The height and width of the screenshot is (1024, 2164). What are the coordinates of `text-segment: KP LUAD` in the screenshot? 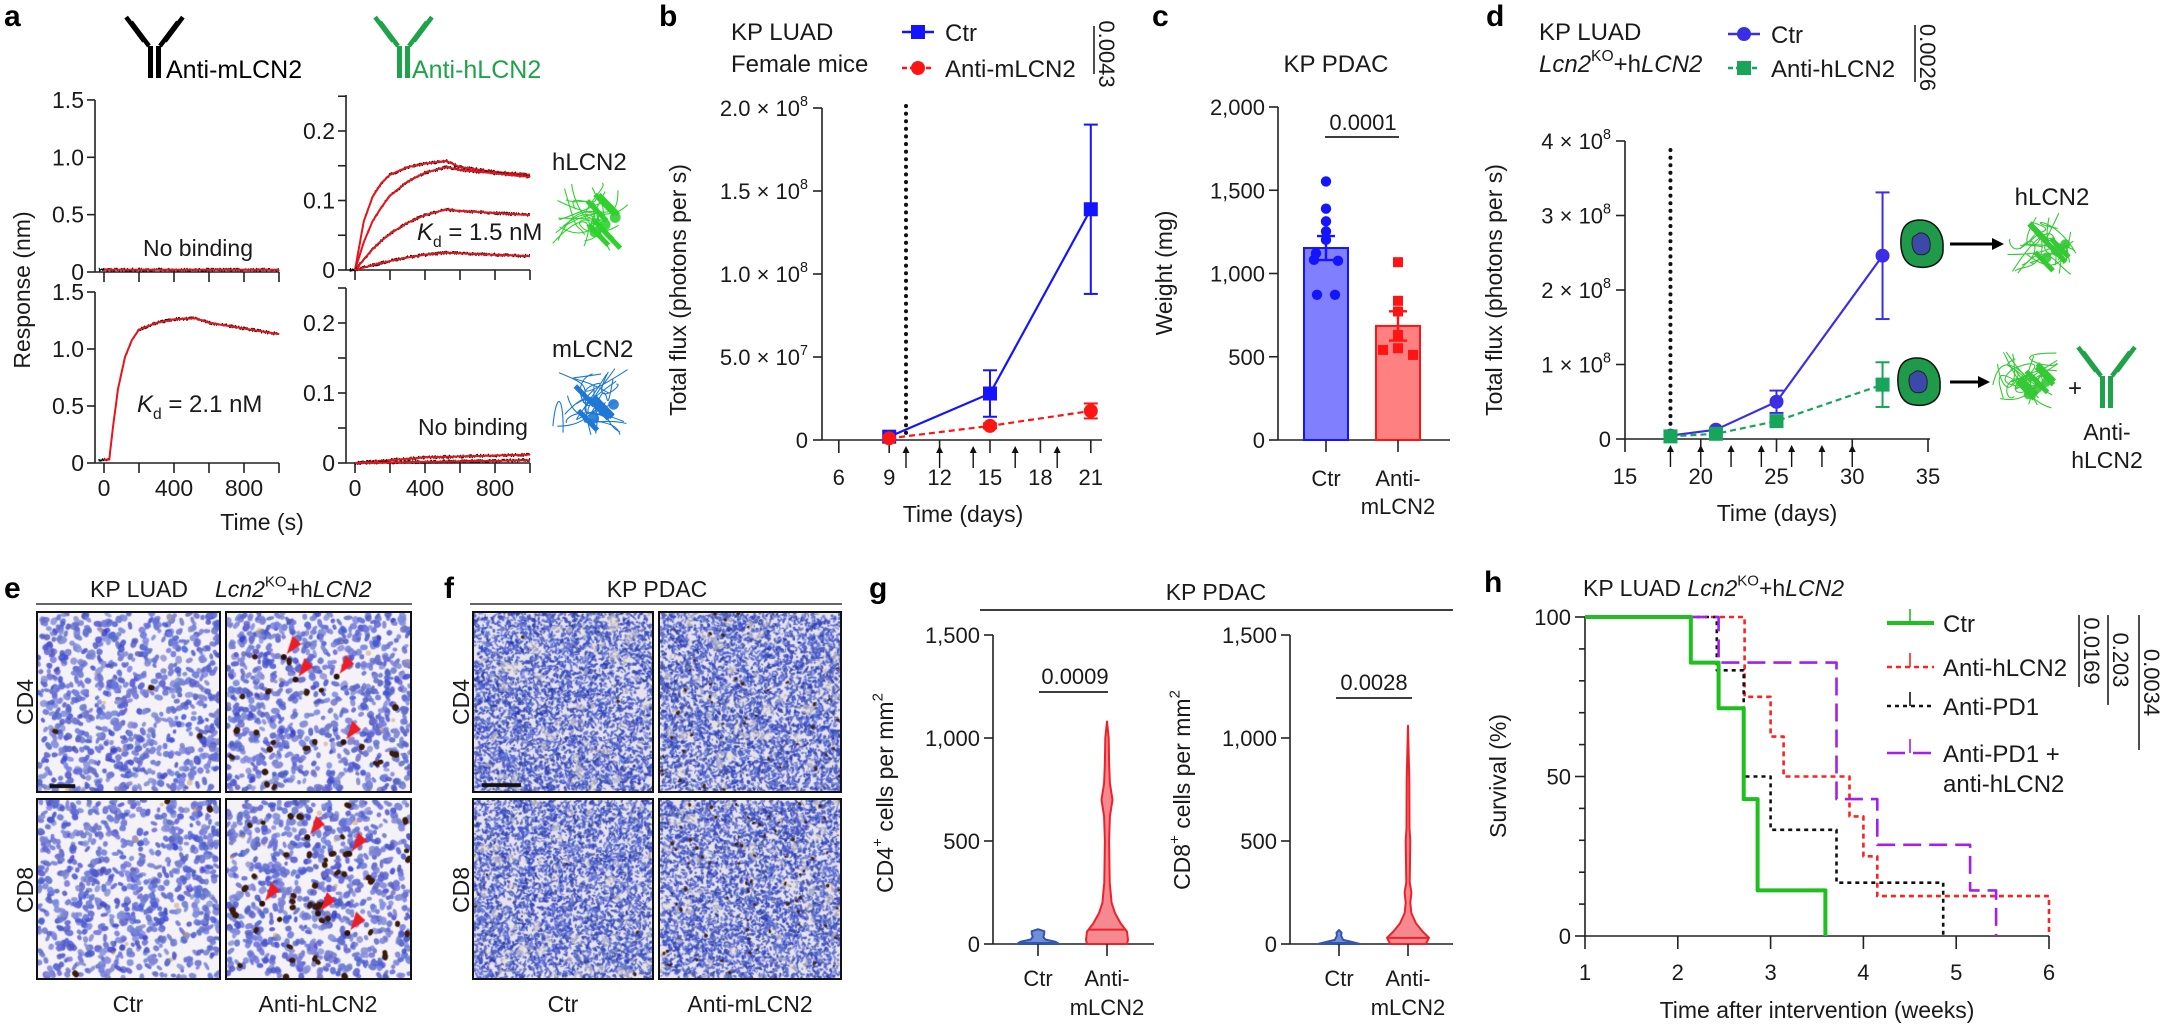 It's located at (1635, 588).